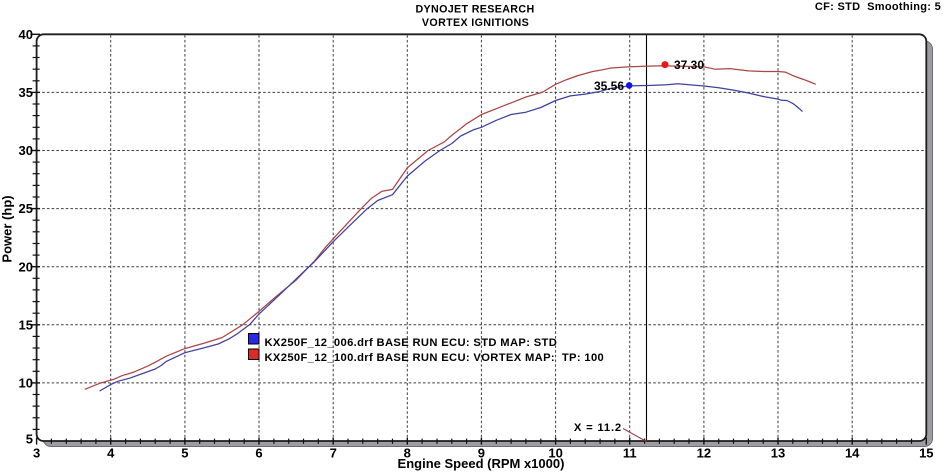 This screenshot has width=950, height=476. What do you see at coordinates (26, 266) in the screenshot?
I see `svg-text: 20` at bounding box center [26, 266].